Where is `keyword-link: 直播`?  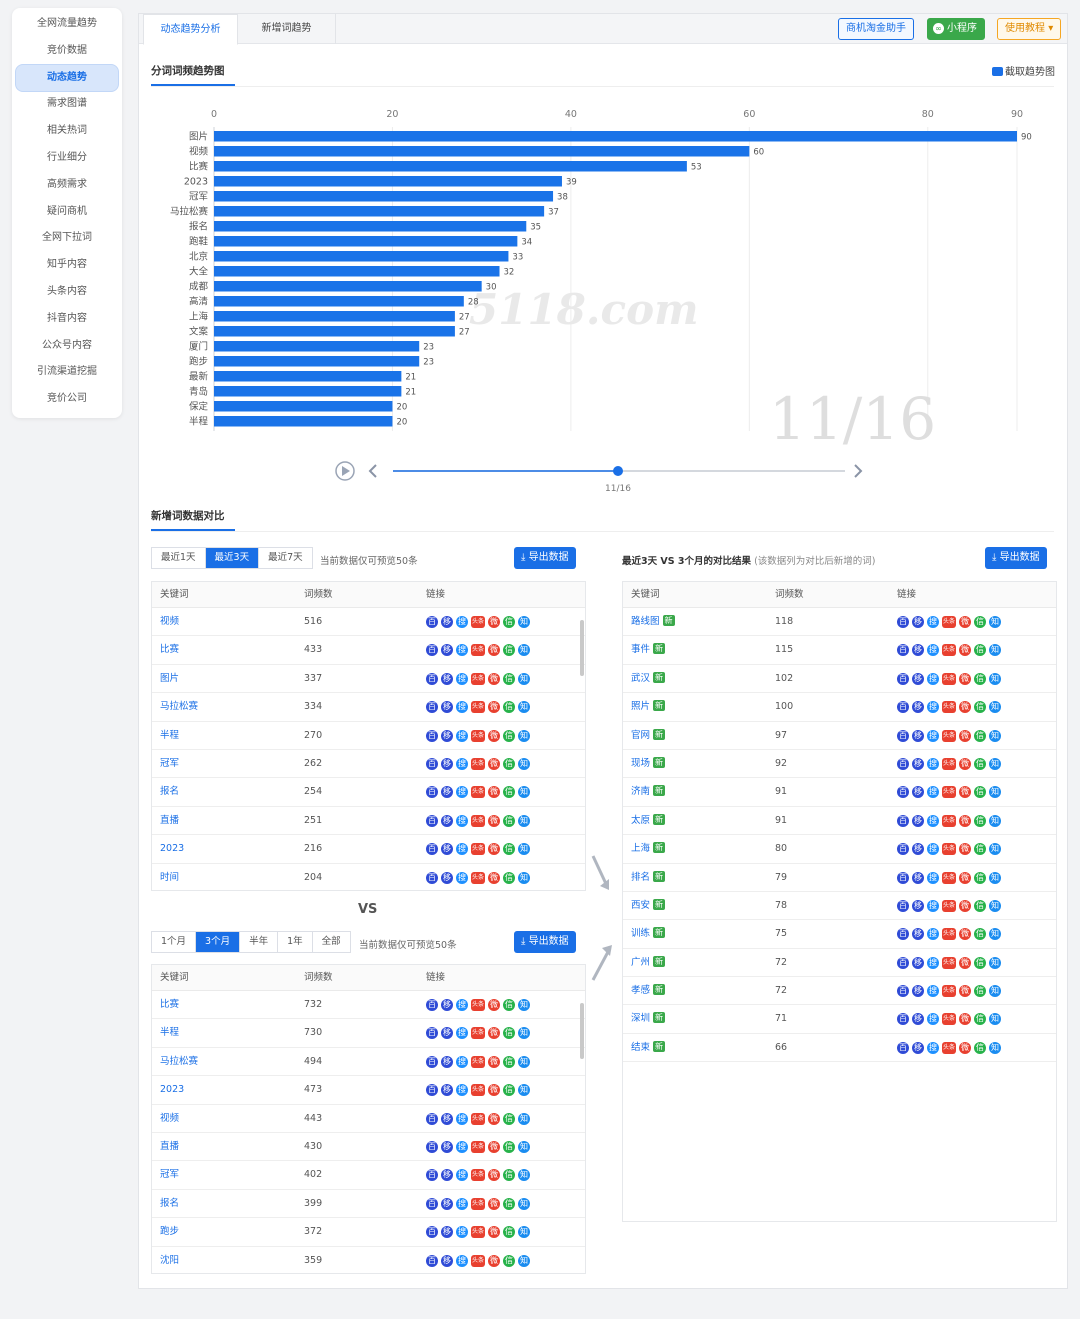
keyword-link: 直播 is located at coordinates (169, 1147).